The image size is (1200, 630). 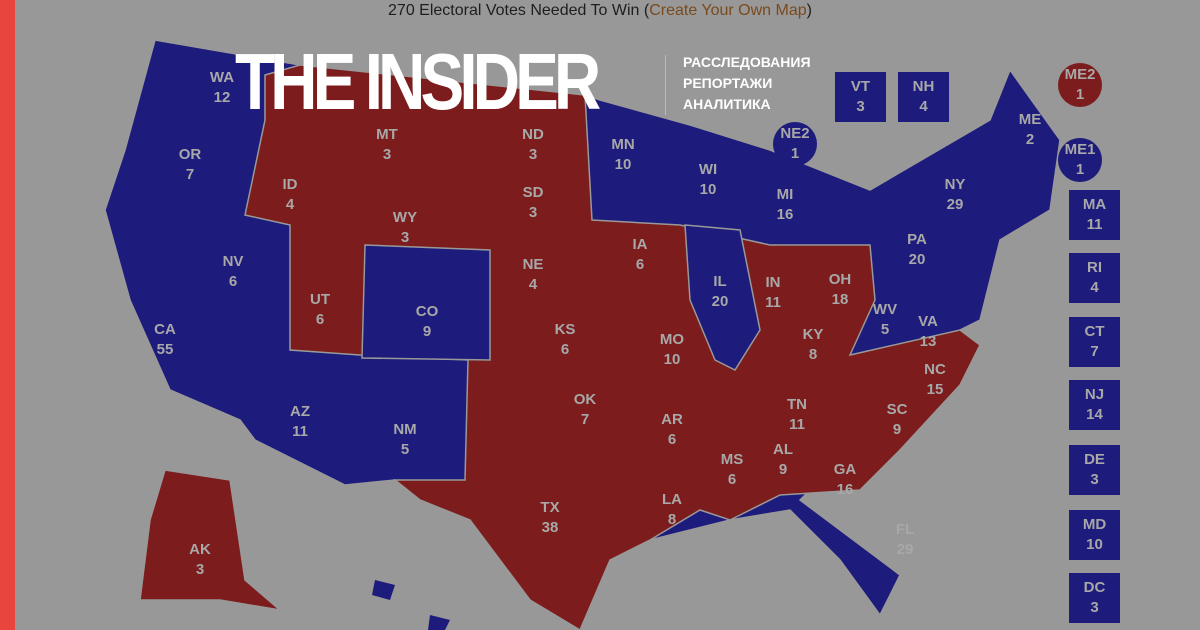 I want to click on state-code: CO, so click(x=427, y=311).